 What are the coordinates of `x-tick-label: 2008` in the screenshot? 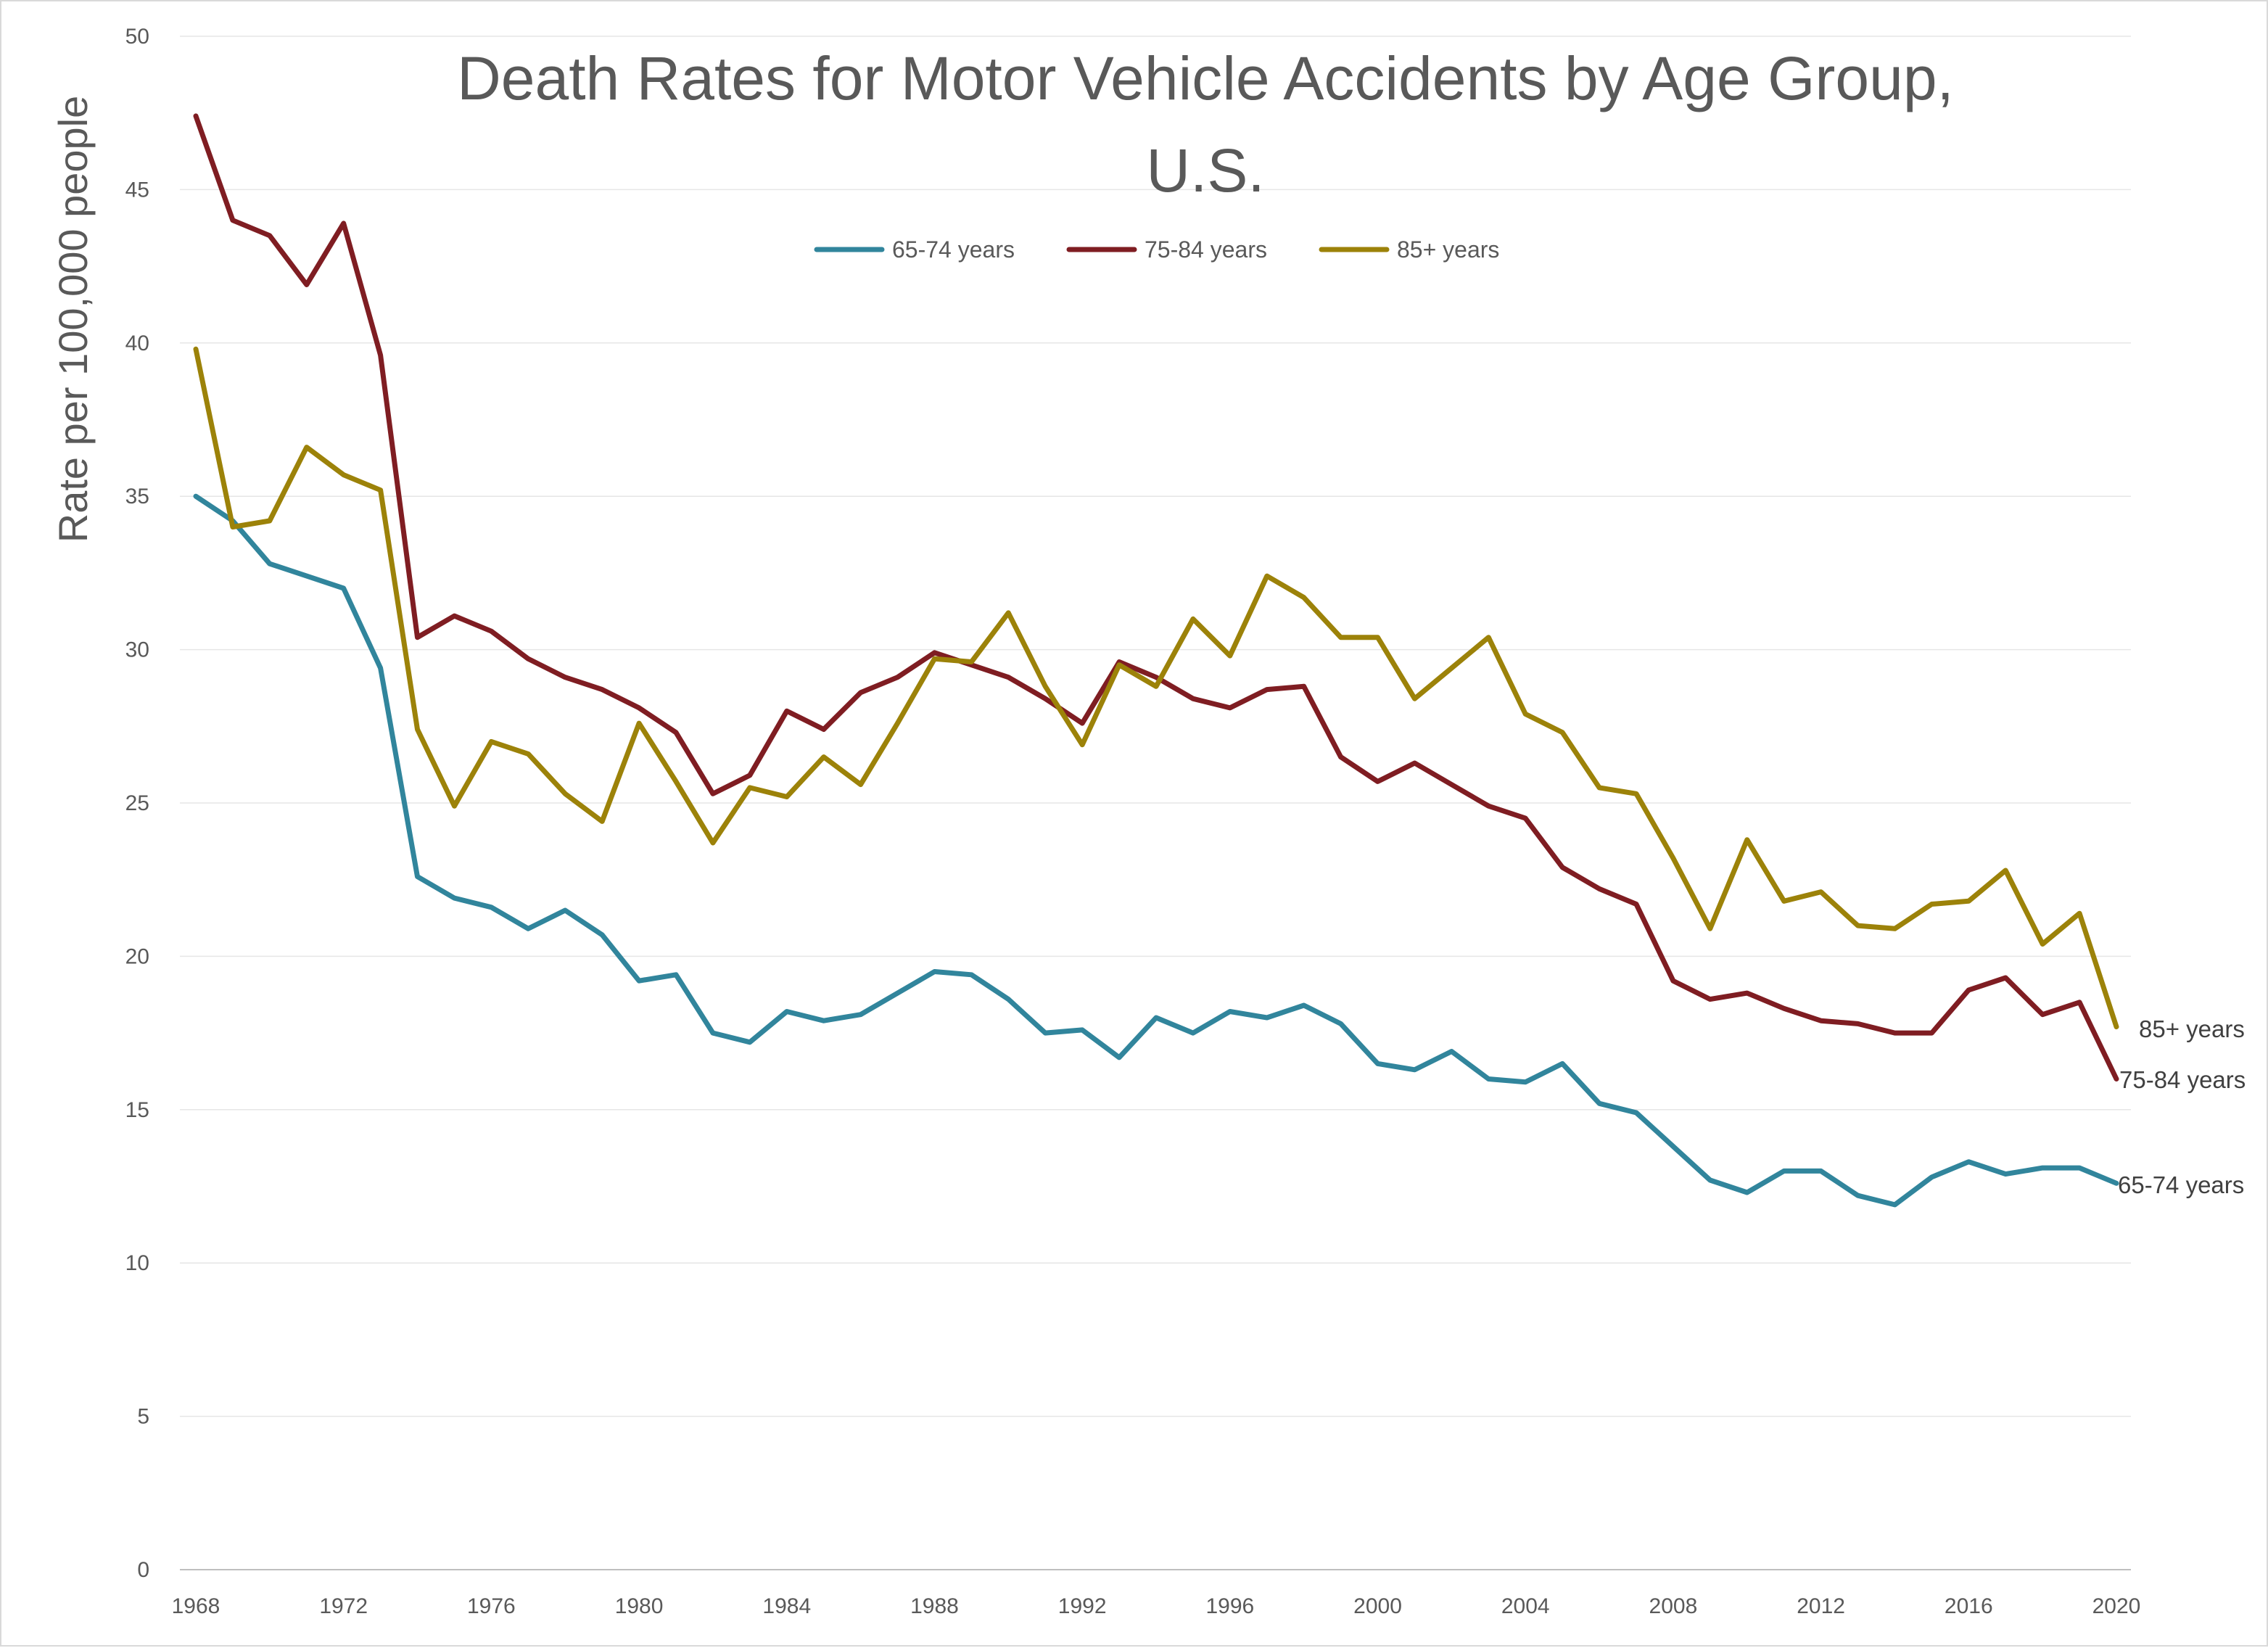 It's located at (1674, 1606).